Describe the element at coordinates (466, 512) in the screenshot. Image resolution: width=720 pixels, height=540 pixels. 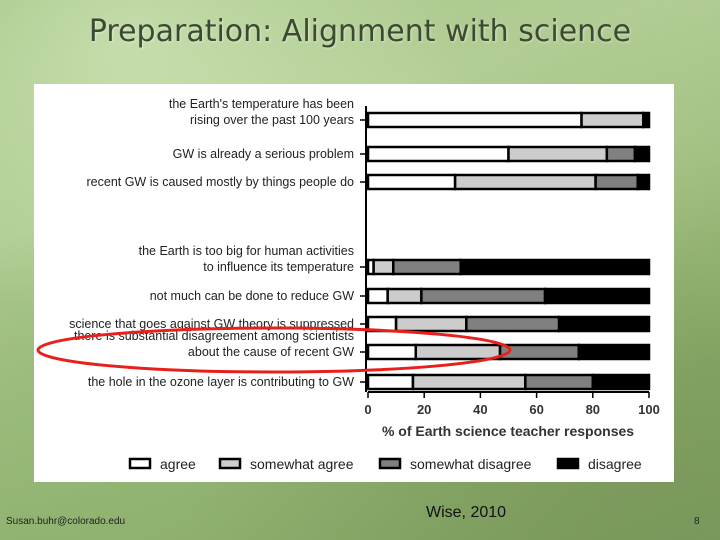
I see `footer-citation: Wise, 2010` at that location.